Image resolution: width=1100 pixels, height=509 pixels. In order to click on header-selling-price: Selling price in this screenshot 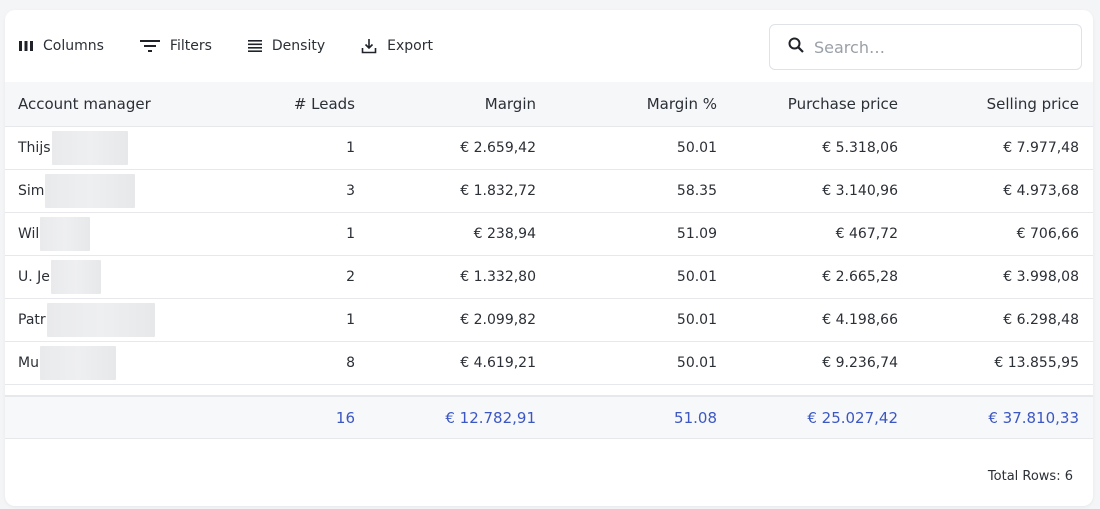, I will do `click(1032, 104)`.